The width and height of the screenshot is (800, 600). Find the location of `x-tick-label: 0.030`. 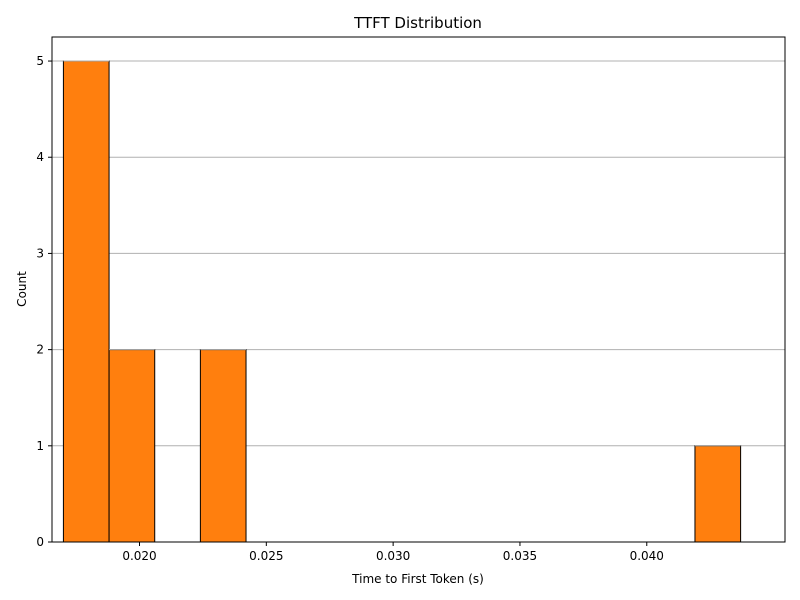

x-tick-label: 0.030 is located at coordinates (393, 556).